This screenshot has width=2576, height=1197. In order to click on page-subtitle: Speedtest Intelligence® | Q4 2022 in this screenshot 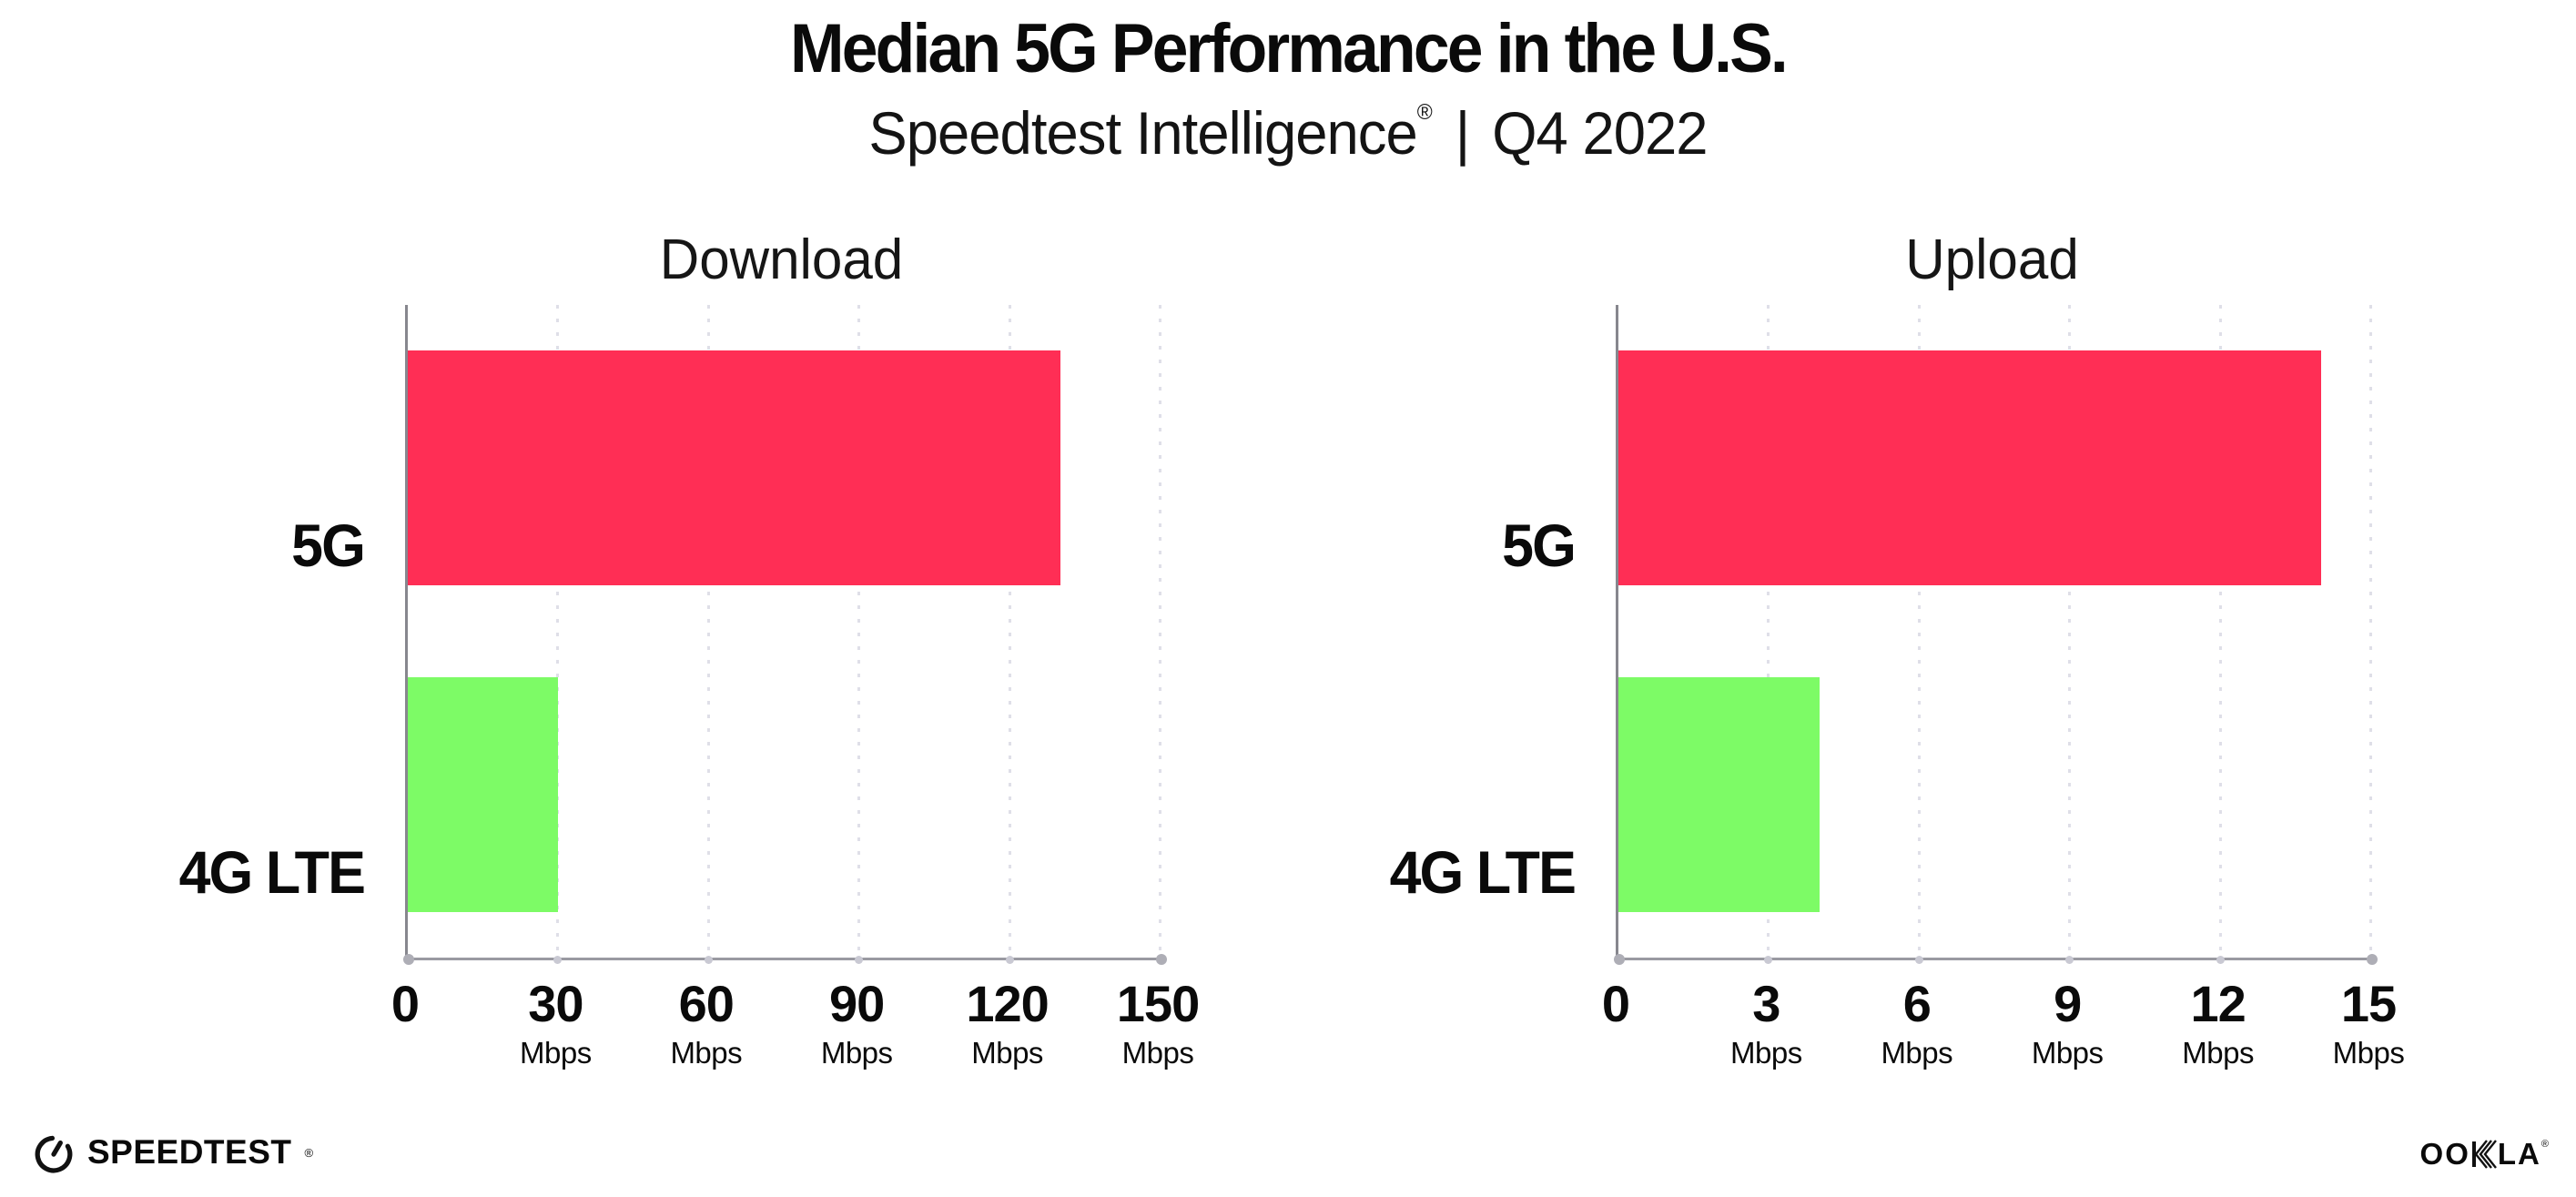, I will do `click(1288, 132)`.